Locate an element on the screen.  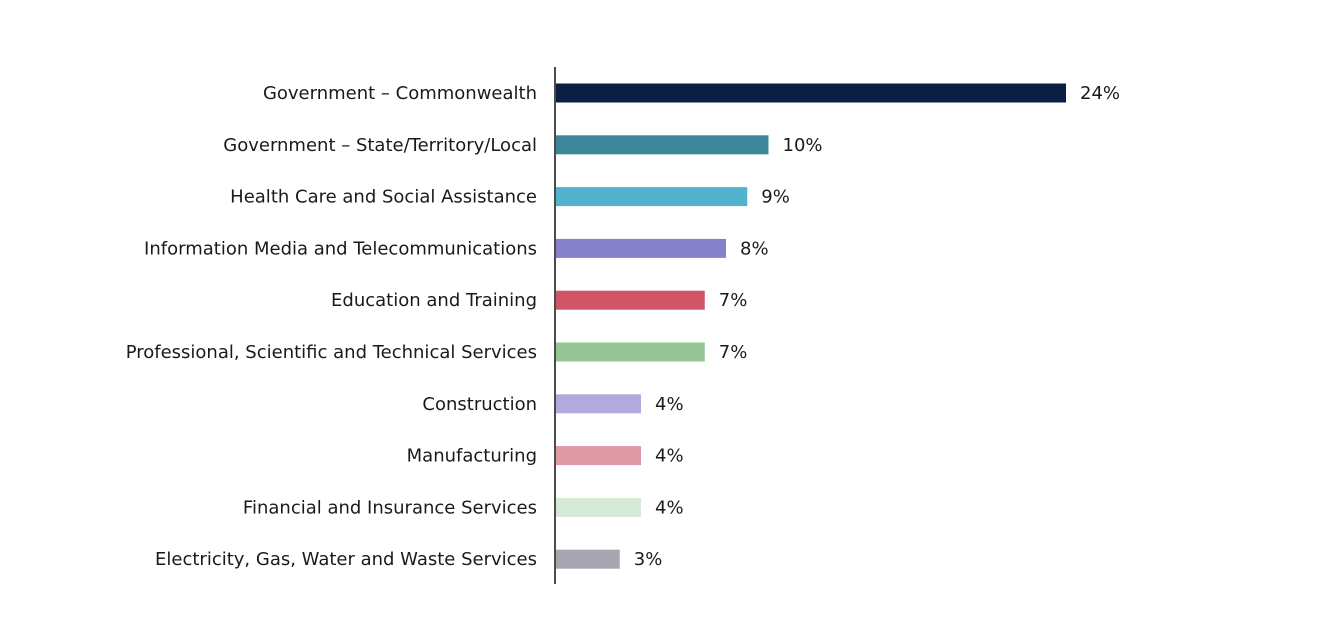
data-label: 8% is located at coordinates (754, 248).